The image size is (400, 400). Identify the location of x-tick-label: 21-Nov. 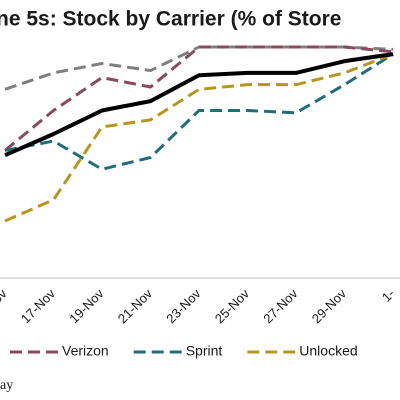
(135, 306).